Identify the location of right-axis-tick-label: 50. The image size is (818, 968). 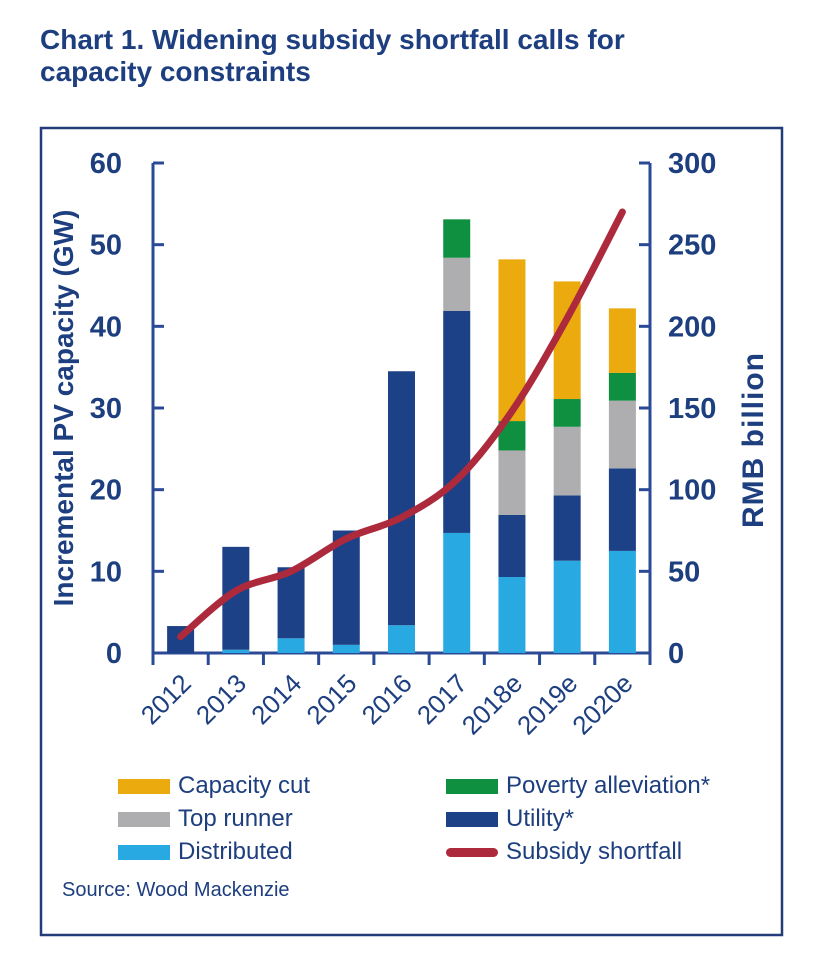
(684, 572).